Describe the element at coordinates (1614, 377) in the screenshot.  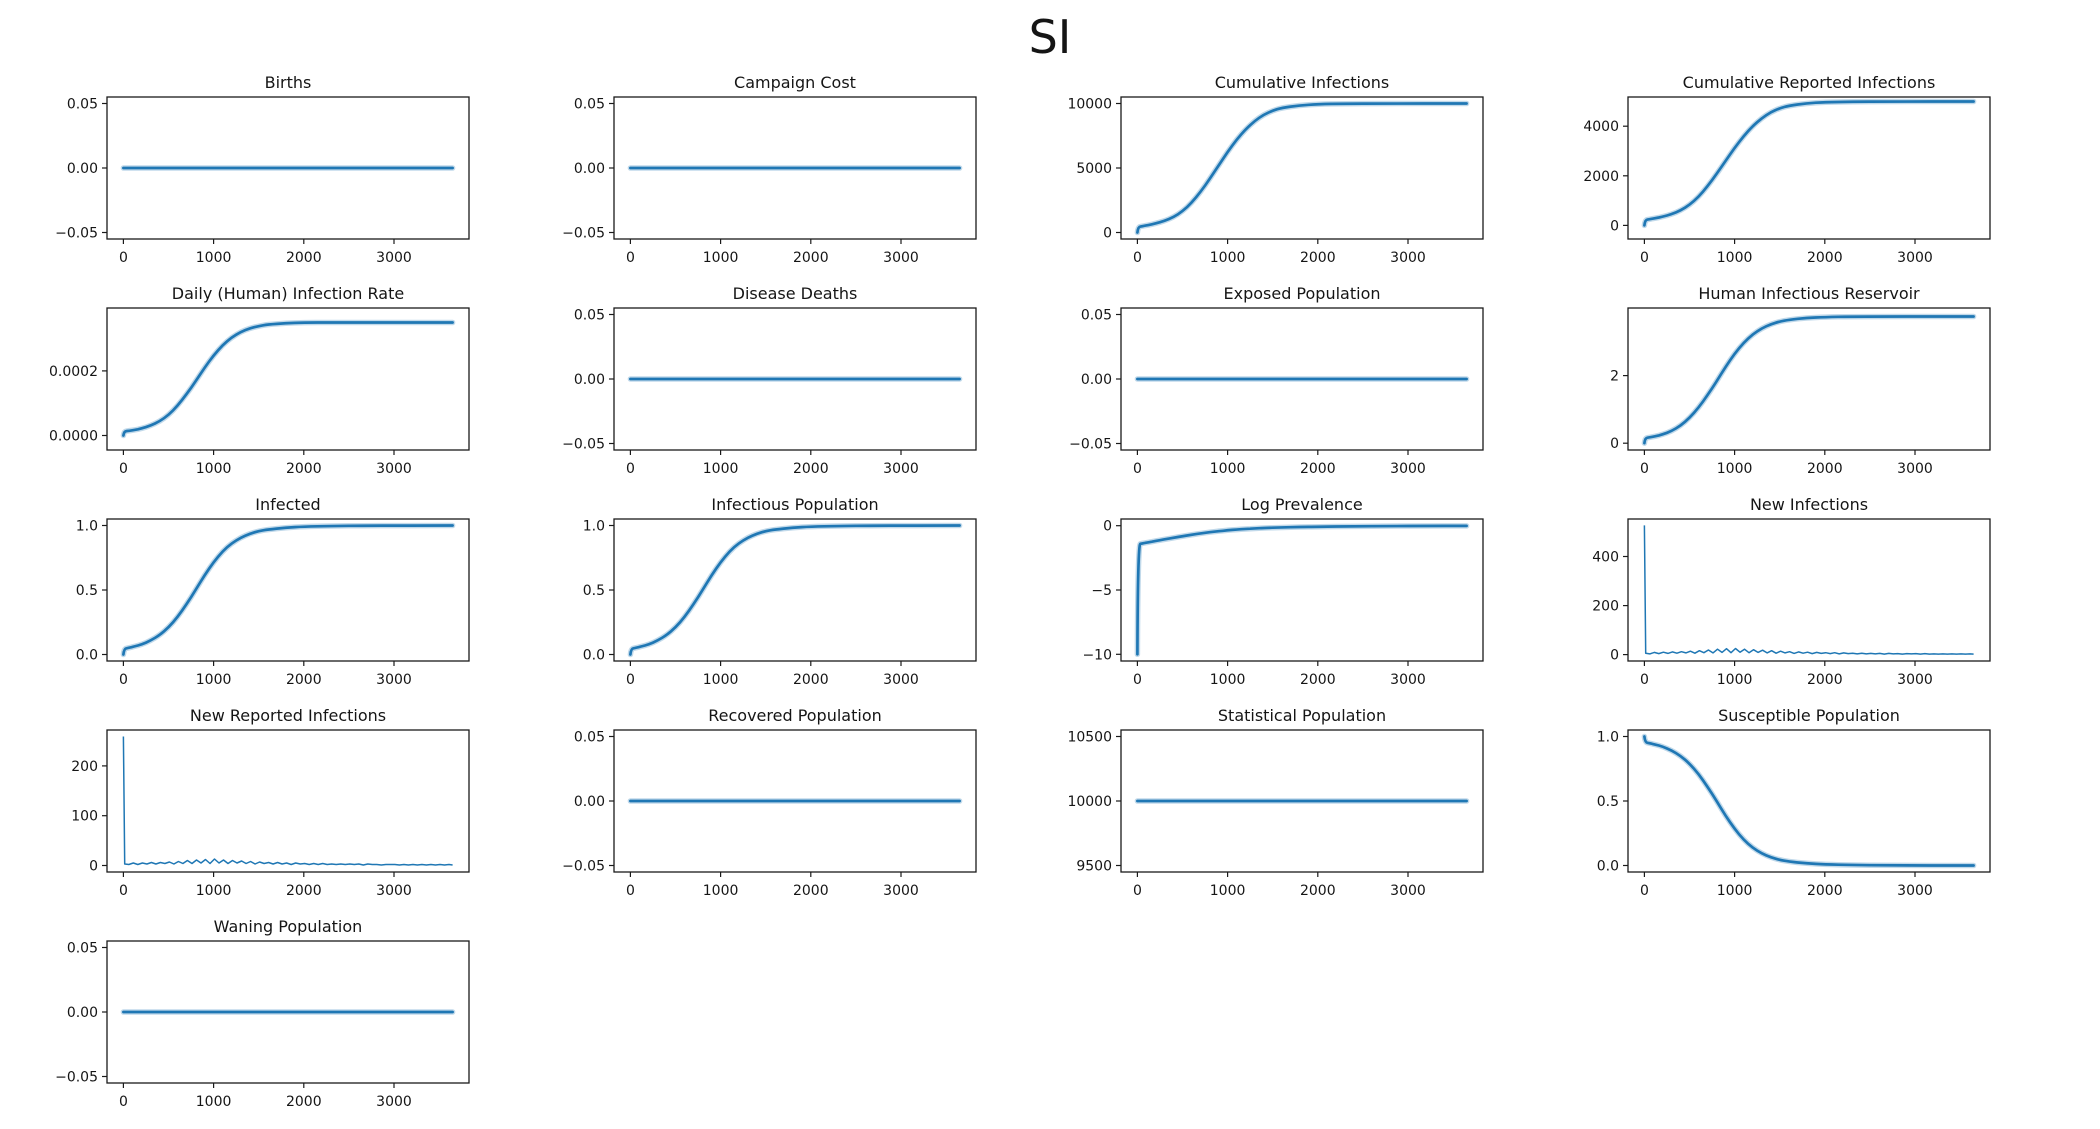
I see `y-tick-label: 2` at that location.